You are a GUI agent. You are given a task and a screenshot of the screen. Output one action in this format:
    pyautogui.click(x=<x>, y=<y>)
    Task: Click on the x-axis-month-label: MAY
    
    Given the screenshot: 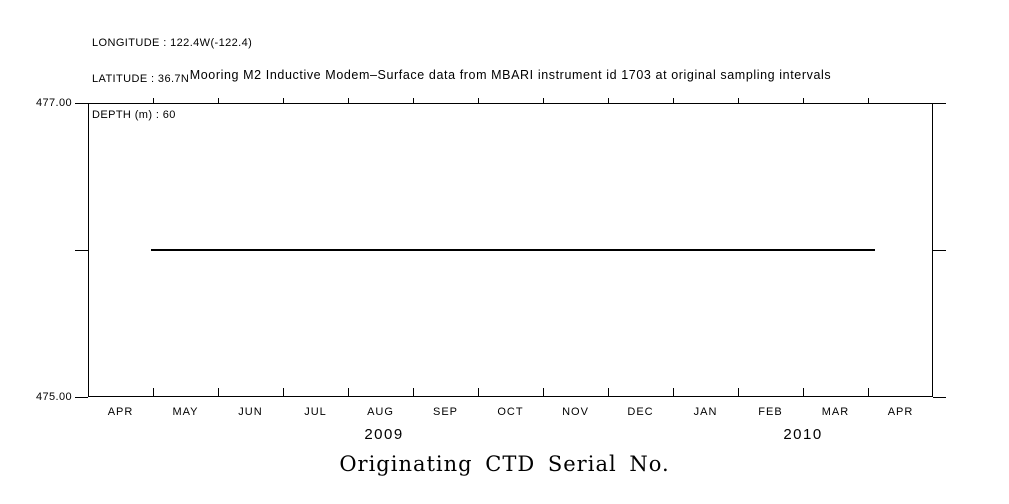 What is the action you would take?
    pyautogui.click(x=185, y=412)
    